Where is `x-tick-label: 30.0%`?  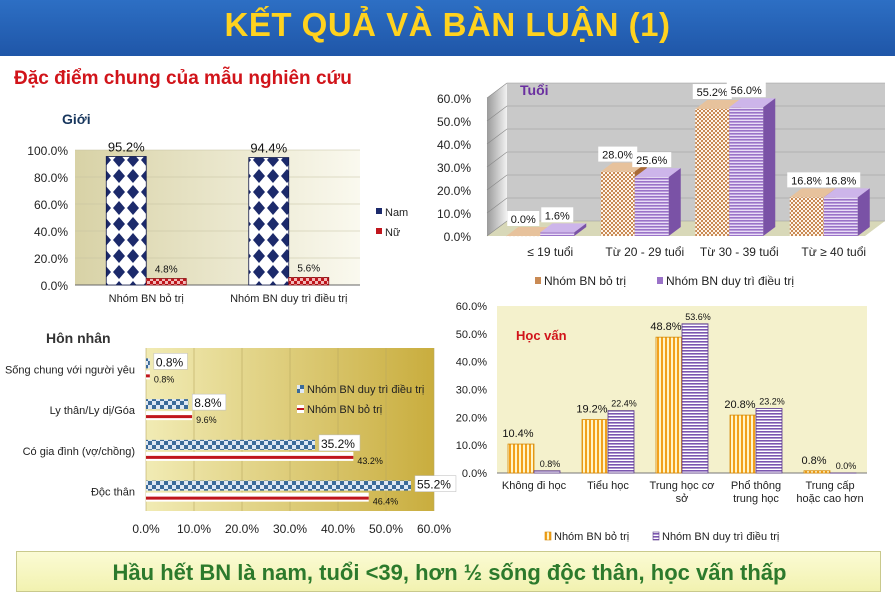 x-tick-label: 30.0% is located at coordinates (290, 529).